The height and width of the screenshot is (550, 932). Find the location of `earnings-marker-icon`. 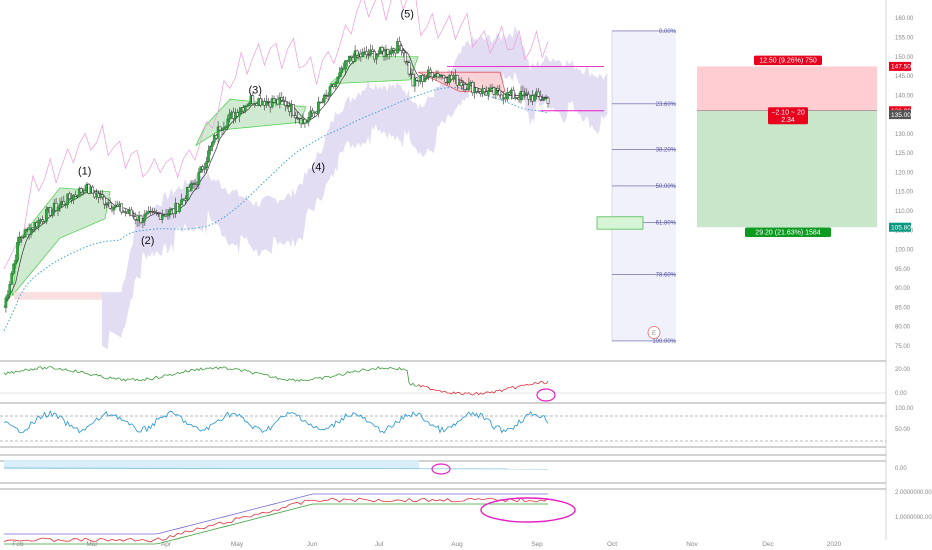

earnings-marker-icon is located at coordinates (654, 332).